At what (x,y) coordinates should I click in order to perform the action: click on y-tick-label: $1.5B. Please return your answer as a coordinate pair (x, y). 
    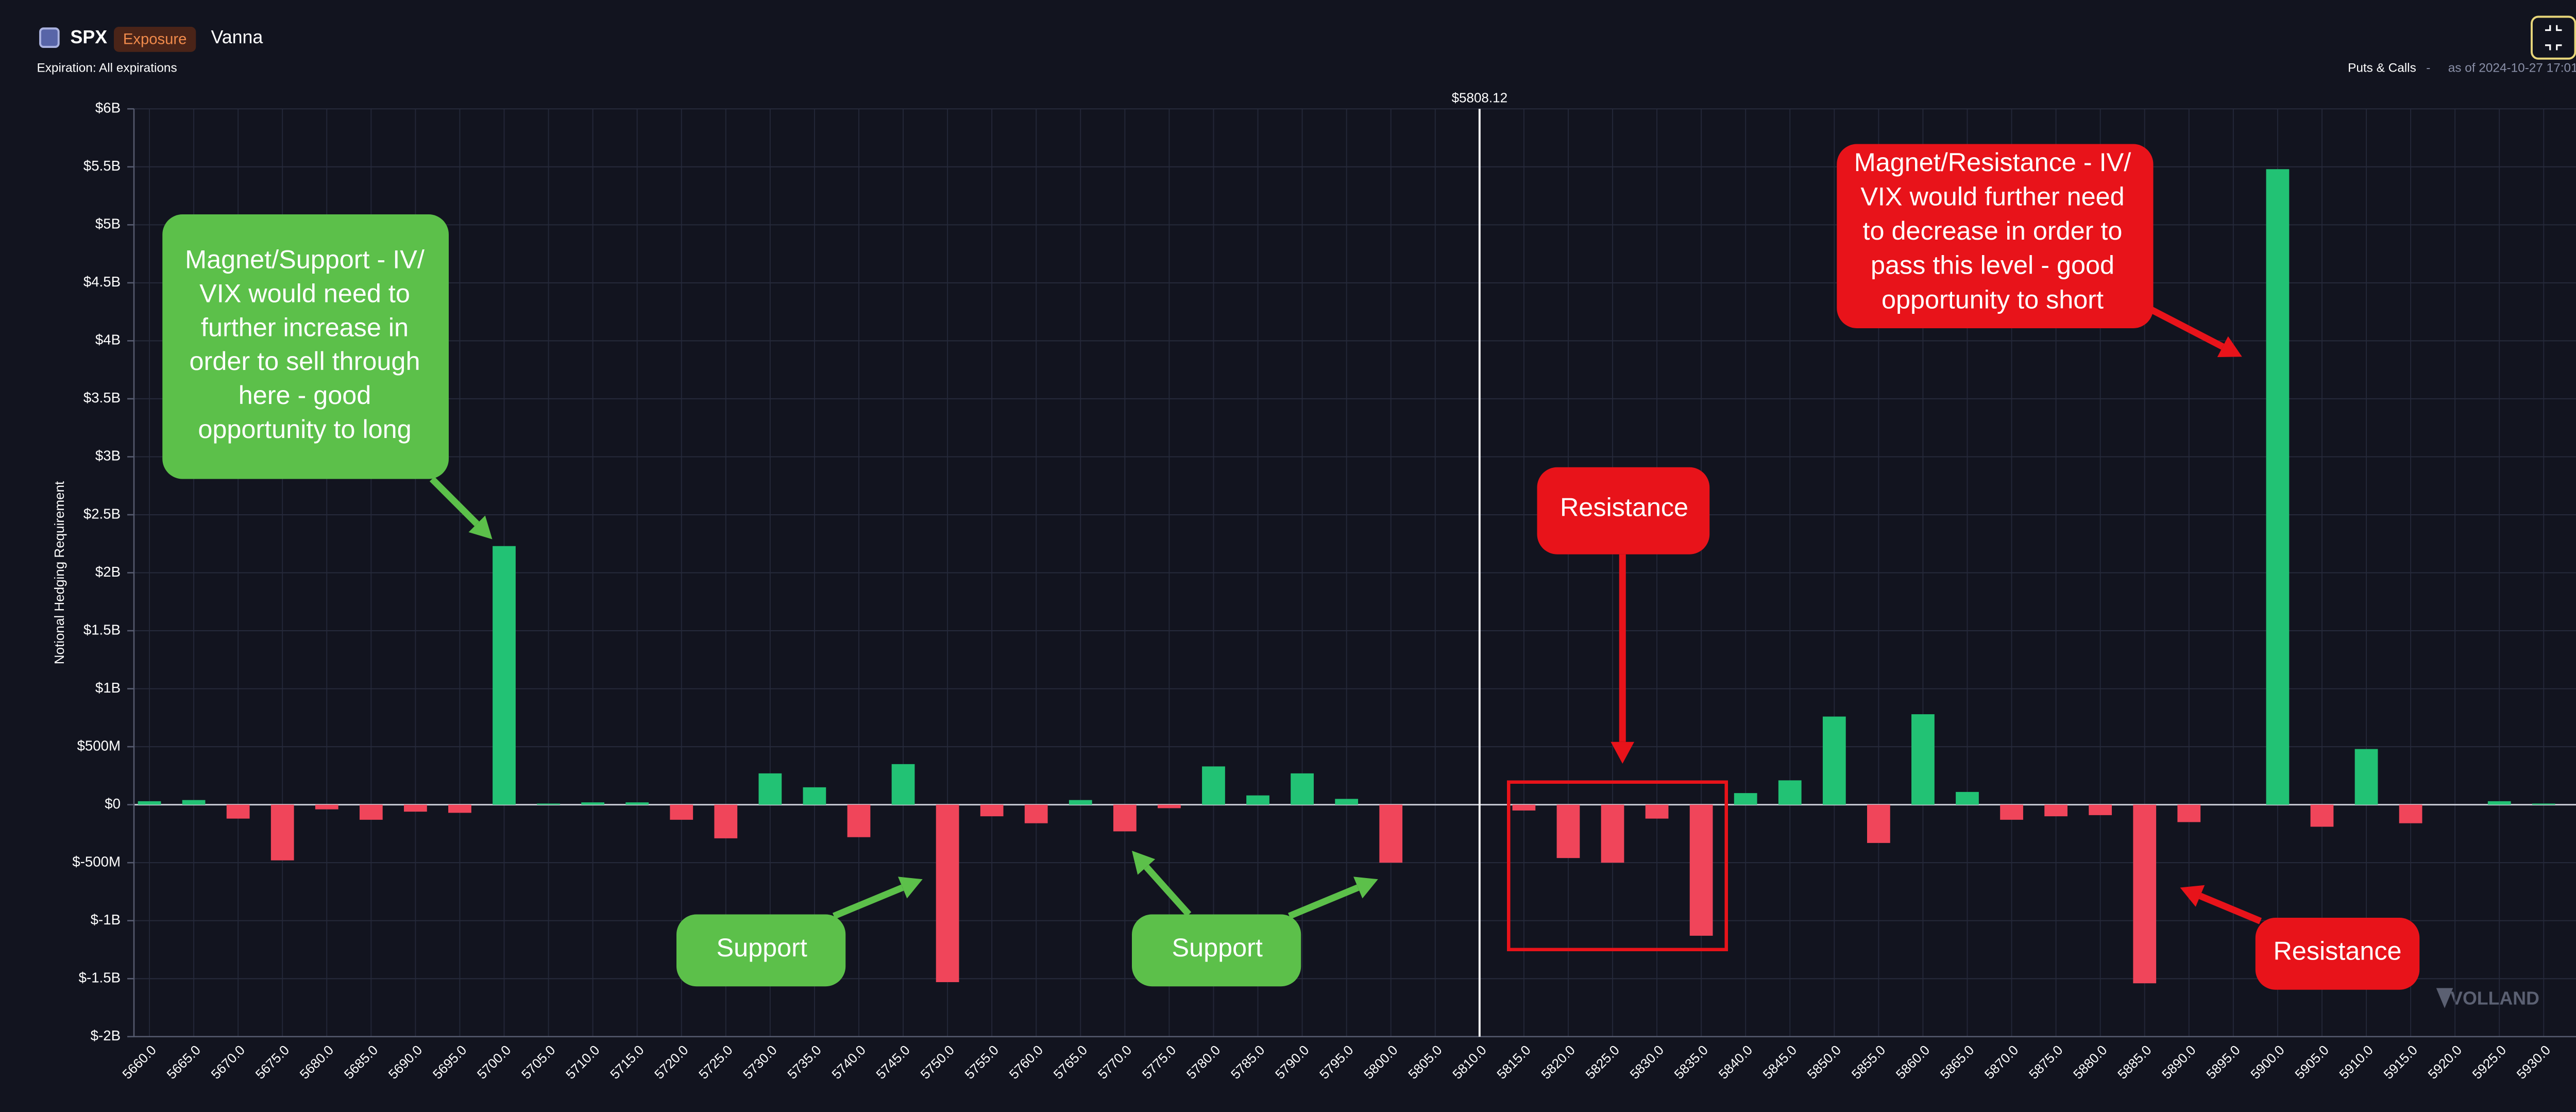
    Looking at the image, I should click on (102, 629).